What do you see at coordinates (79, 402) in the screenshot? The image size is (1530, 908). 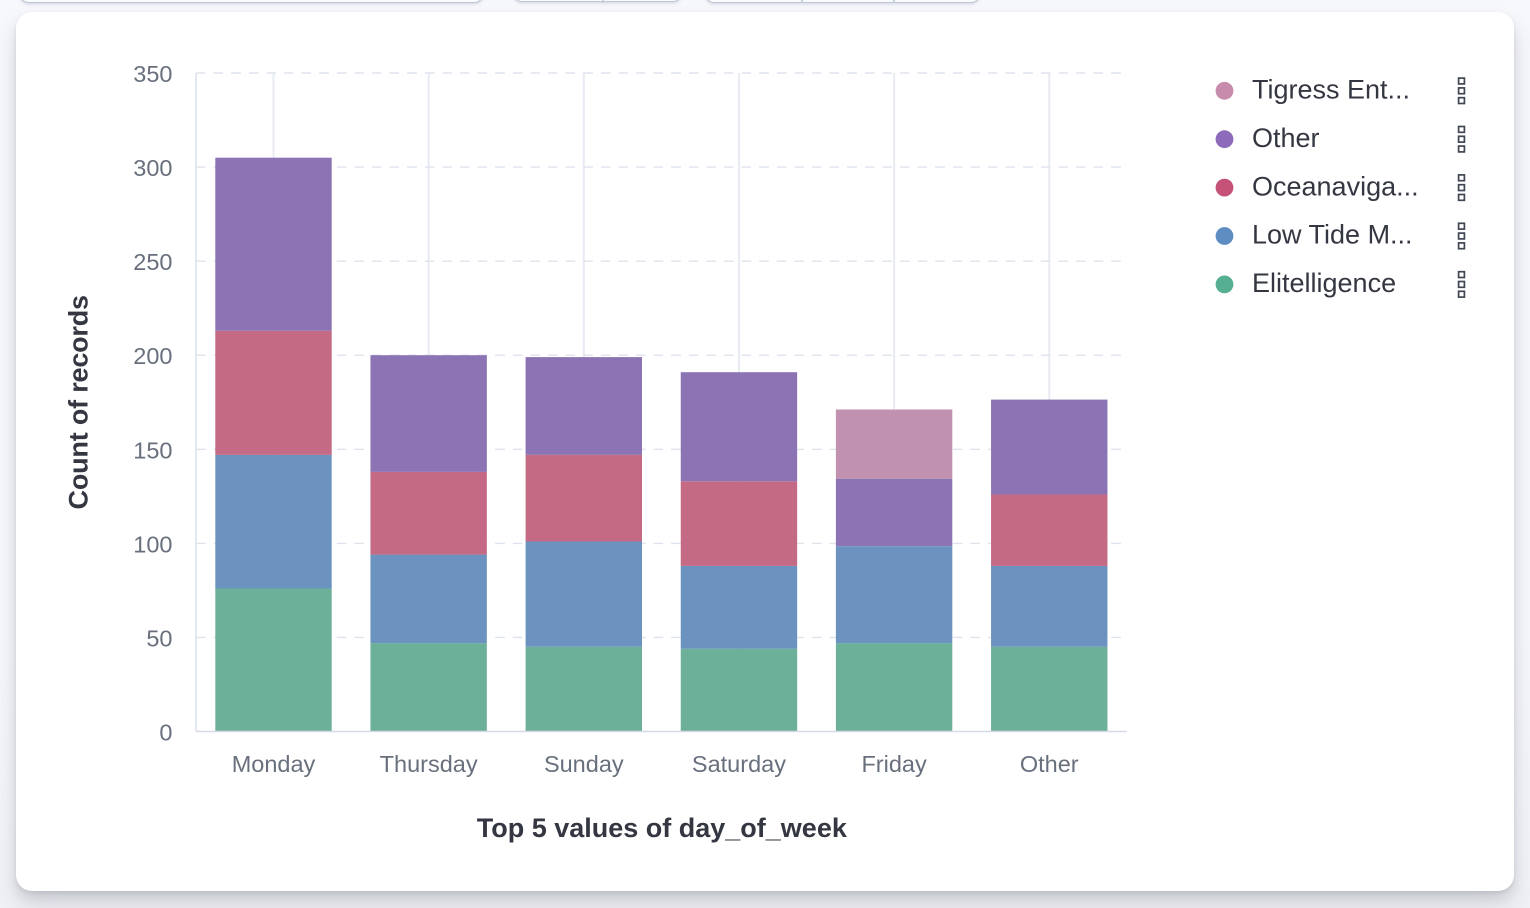 I see `svg-text: Count of records` at bounding box center [79, 402].